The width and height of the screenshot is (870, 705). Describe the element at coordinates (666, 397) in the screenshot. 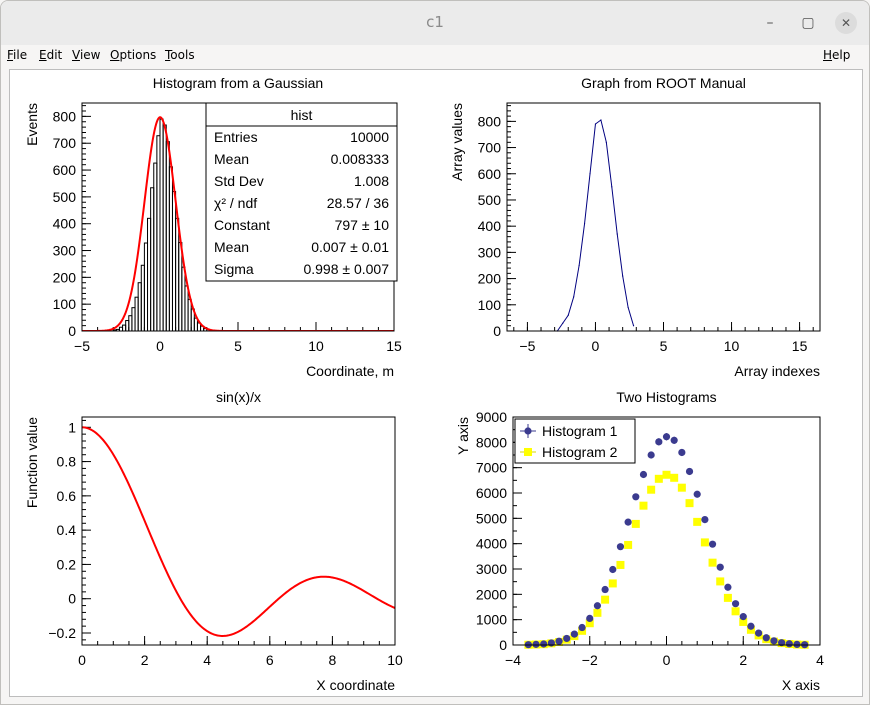

I see `chart-title: Two Histograms` at that location.